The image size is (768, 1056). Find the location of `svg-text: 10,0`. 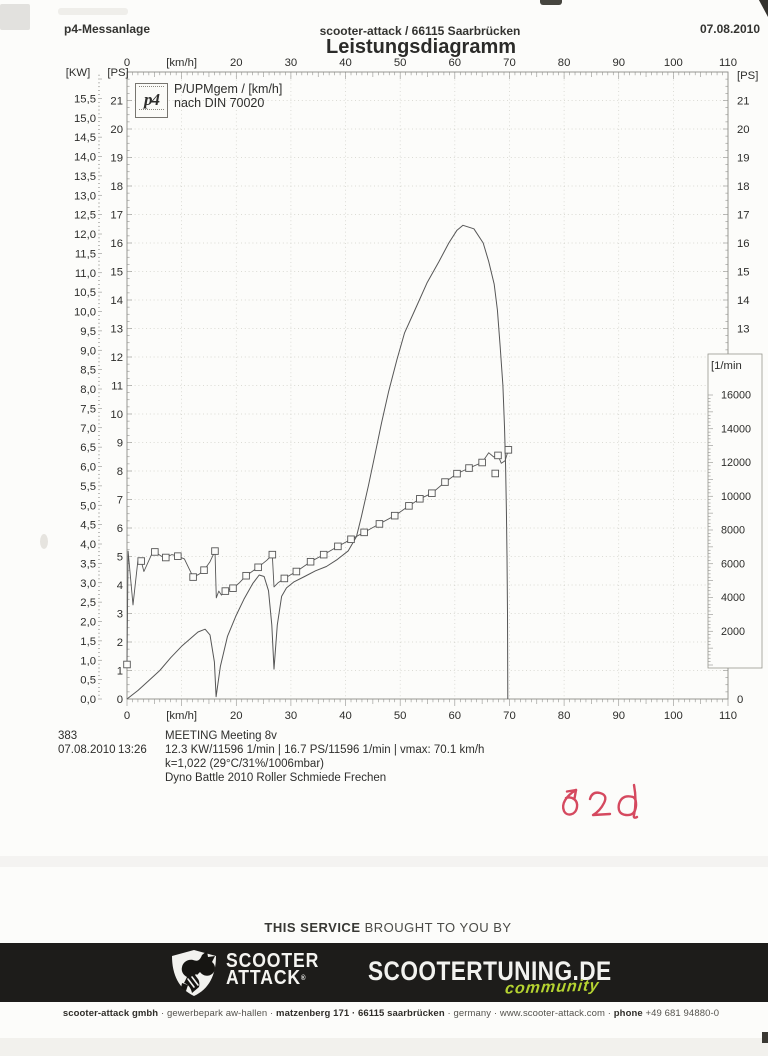

svg-text: 10,0 is located at coordinates (85, 313).